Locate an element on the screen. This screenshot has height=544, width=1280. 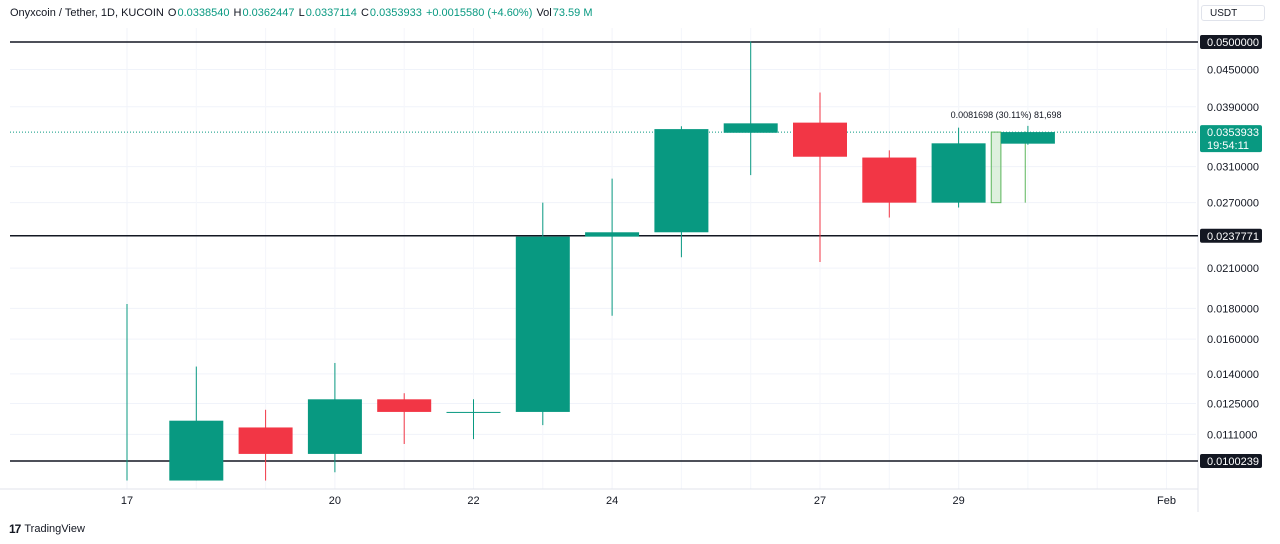
countdown-label: 19:54:11 is located at coordinates (1228, 146).